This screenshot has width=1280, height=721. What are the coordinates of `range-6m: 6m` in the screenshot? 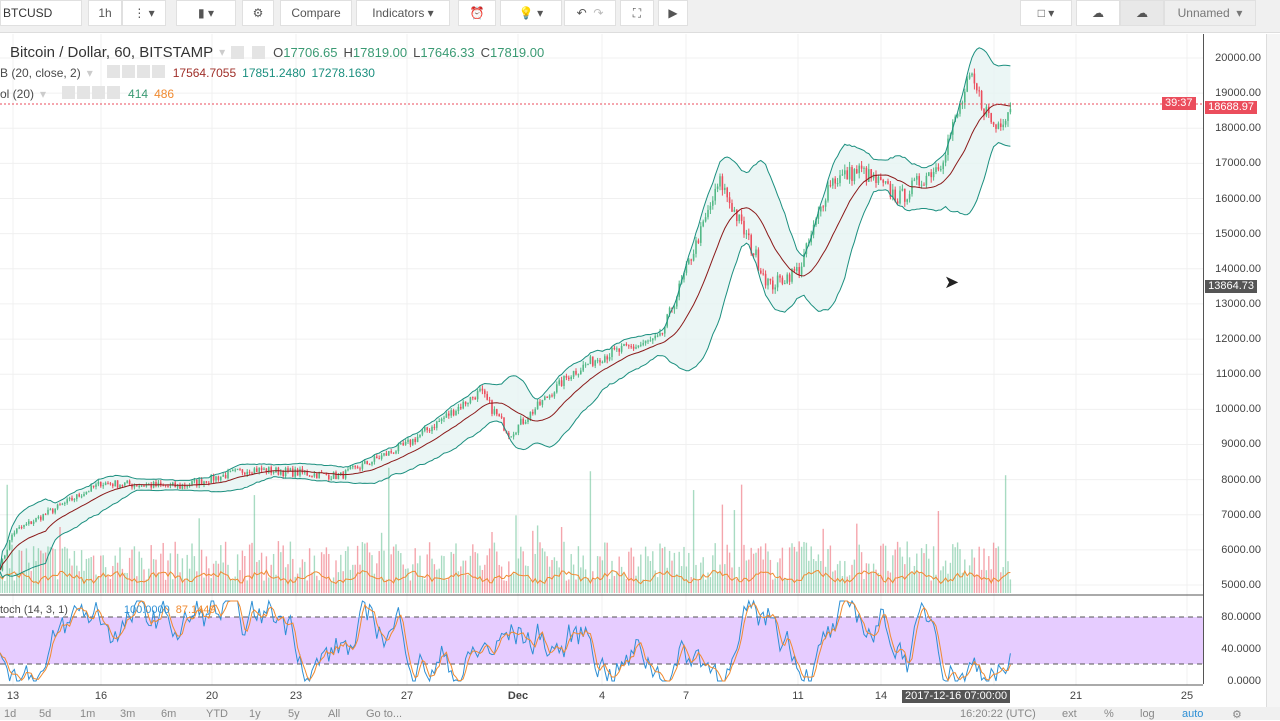 It's located at (169, 714).